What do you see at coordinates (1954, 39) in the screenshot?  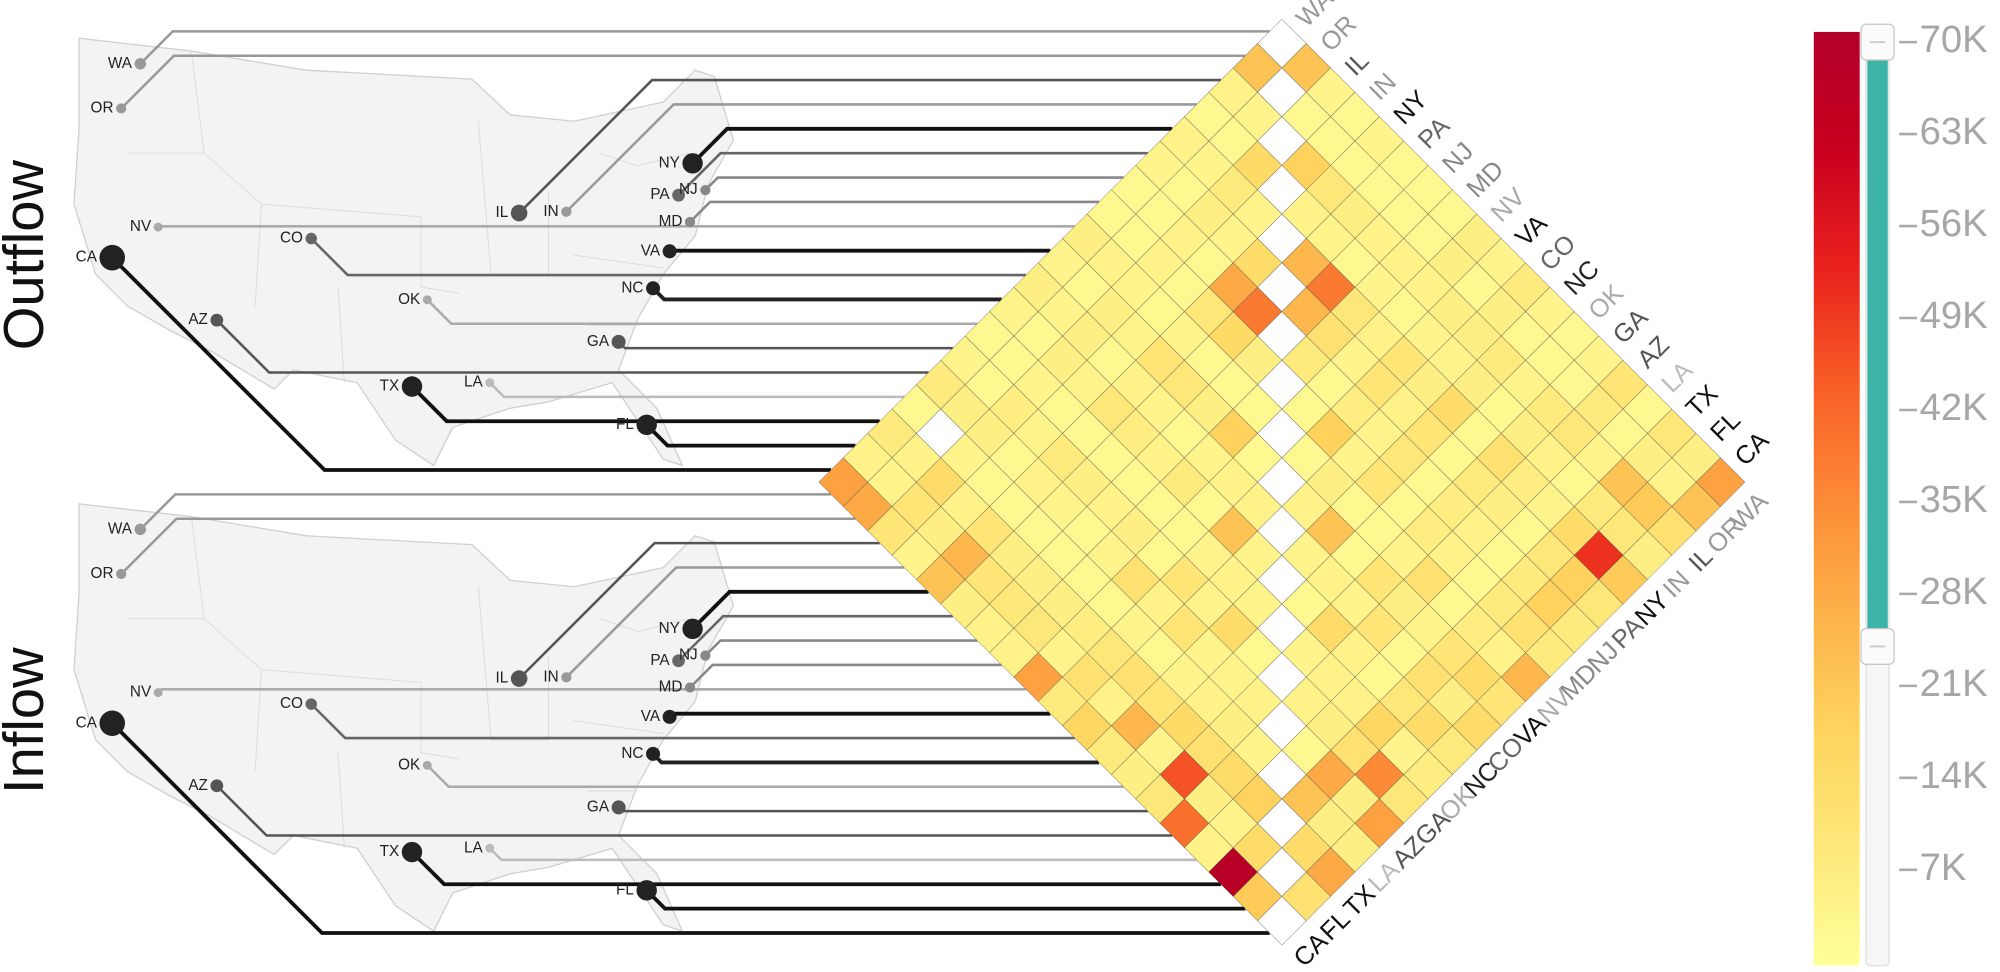 I see `colorbar-tick-label: 70K` at bounding box center [1954, 39].